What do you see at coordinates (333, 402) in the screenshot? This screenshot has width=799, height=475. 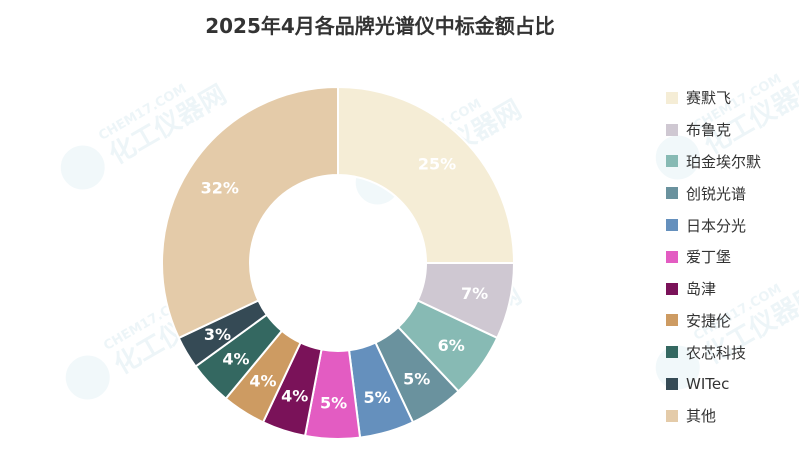 I see `slice-label-5: 5%` at bounding box center [333, 402].